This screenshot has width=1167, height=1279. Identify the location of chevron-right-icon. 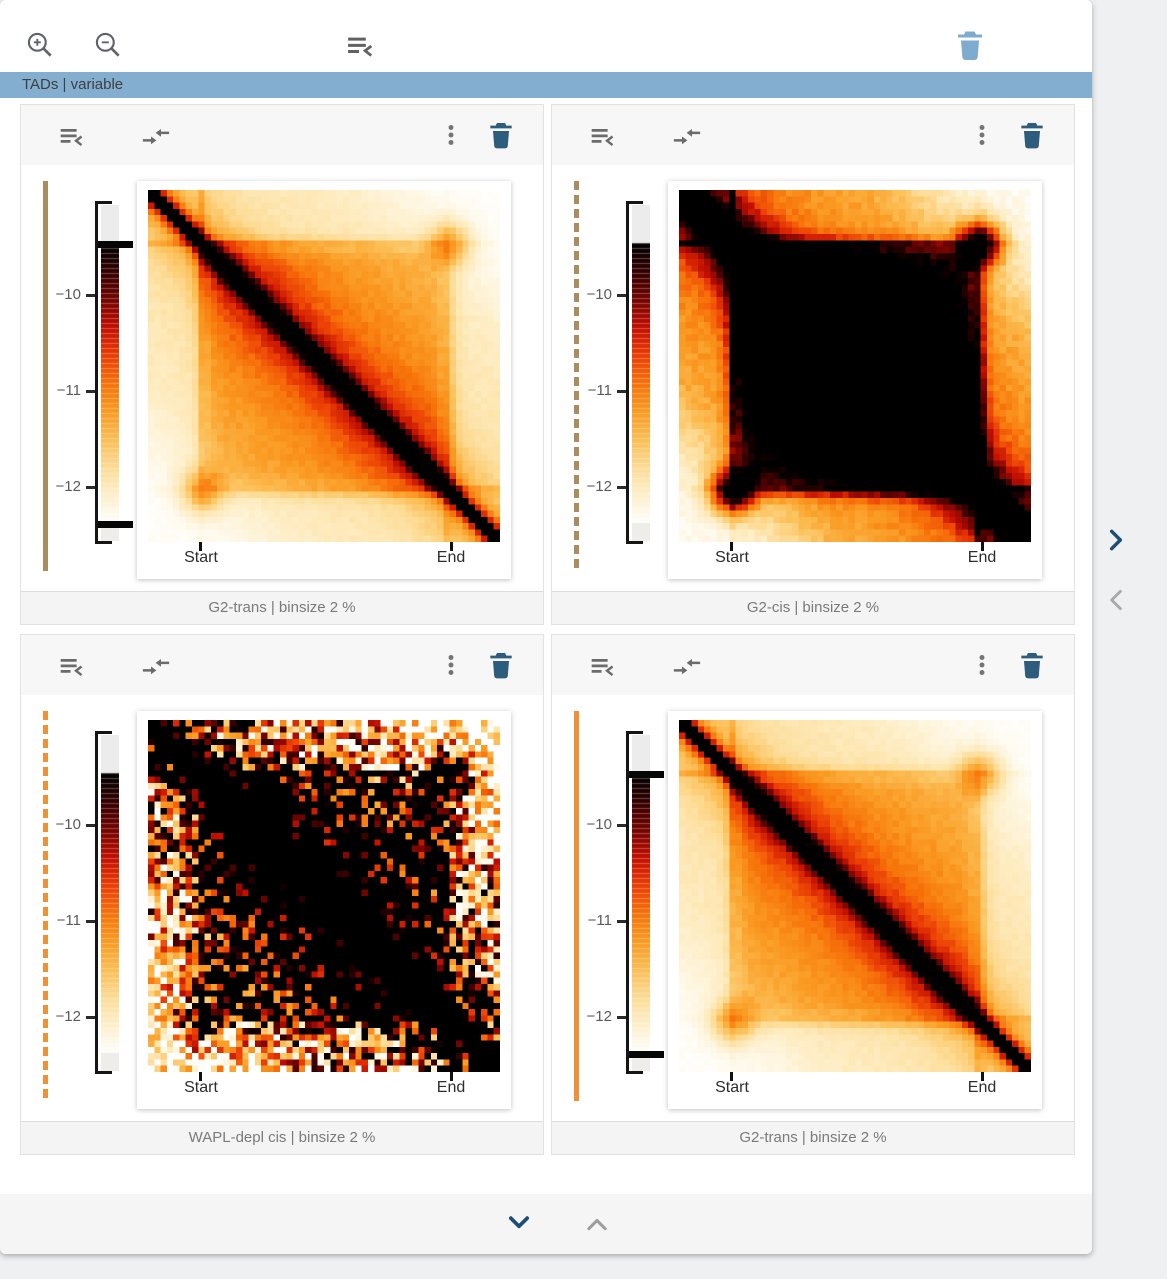
(1116, 540).